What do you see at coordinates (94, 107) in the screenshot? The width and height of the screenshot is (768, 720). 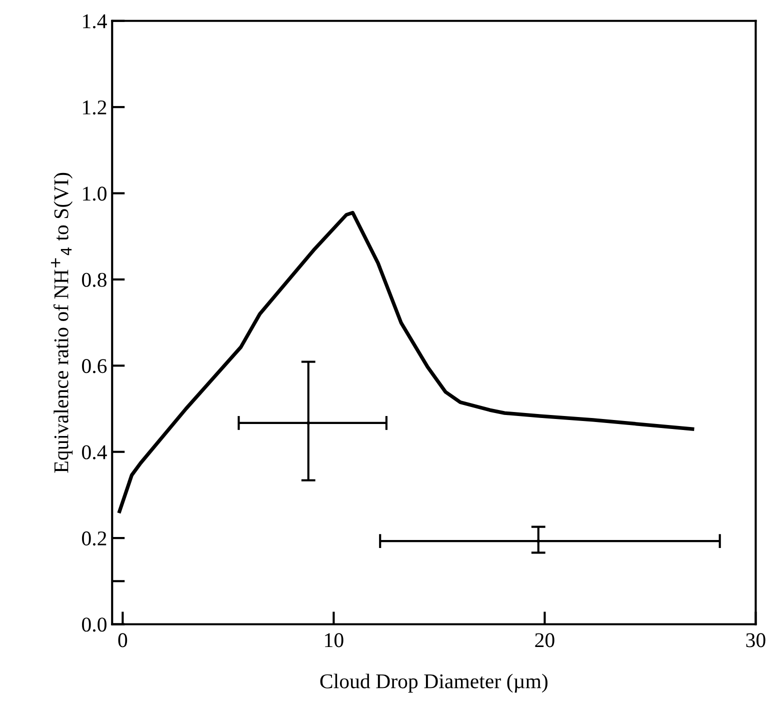 I see `y-tick-label: 1.2` at bounding box center [94, 107].